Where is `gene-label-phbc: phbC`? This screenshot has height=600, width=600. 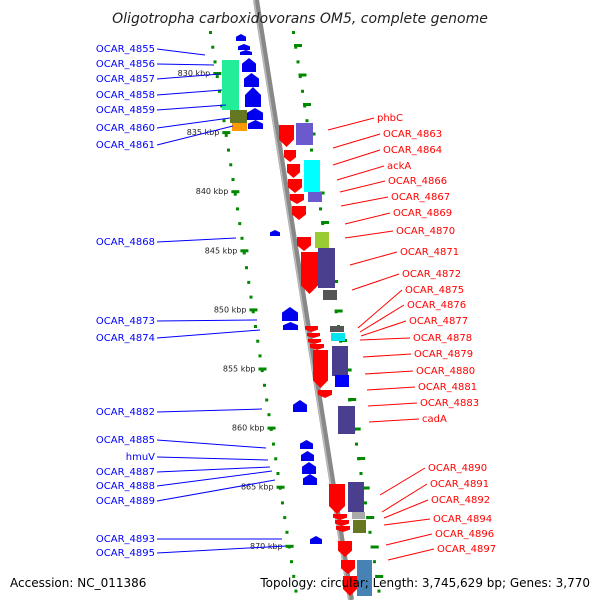 gene-label-phbc: phbC is located at coordinates (390, 118).